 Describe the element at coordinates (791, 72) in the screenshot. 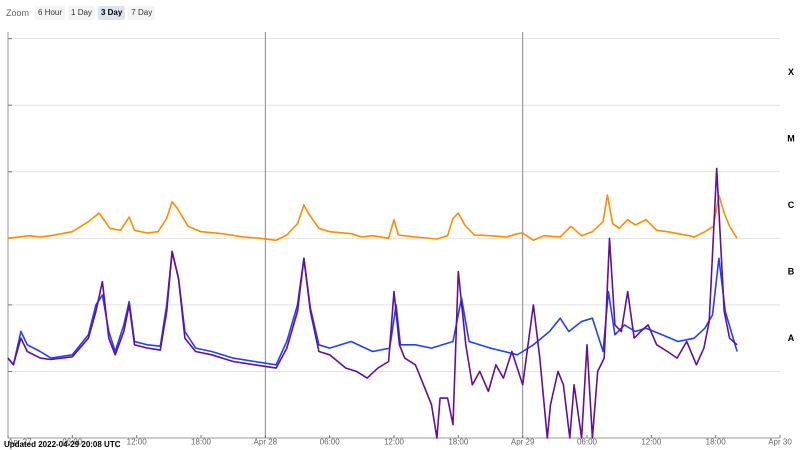

I see `flare-class-label: X` at that location.